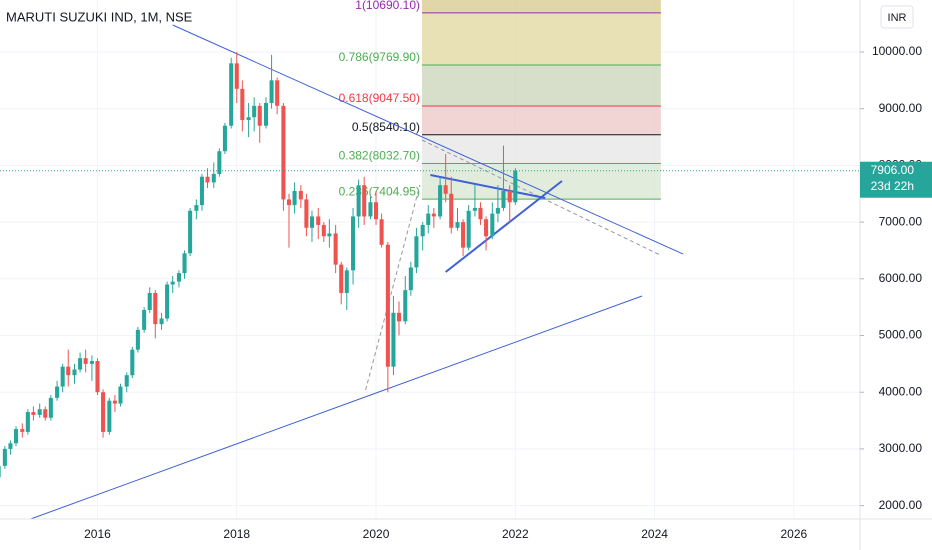 The height and width of the screenshot is (550, 932). Describe the element at coordinates (793, 534) in the screenshot. I see `x-tick-label: 2026` at that location.